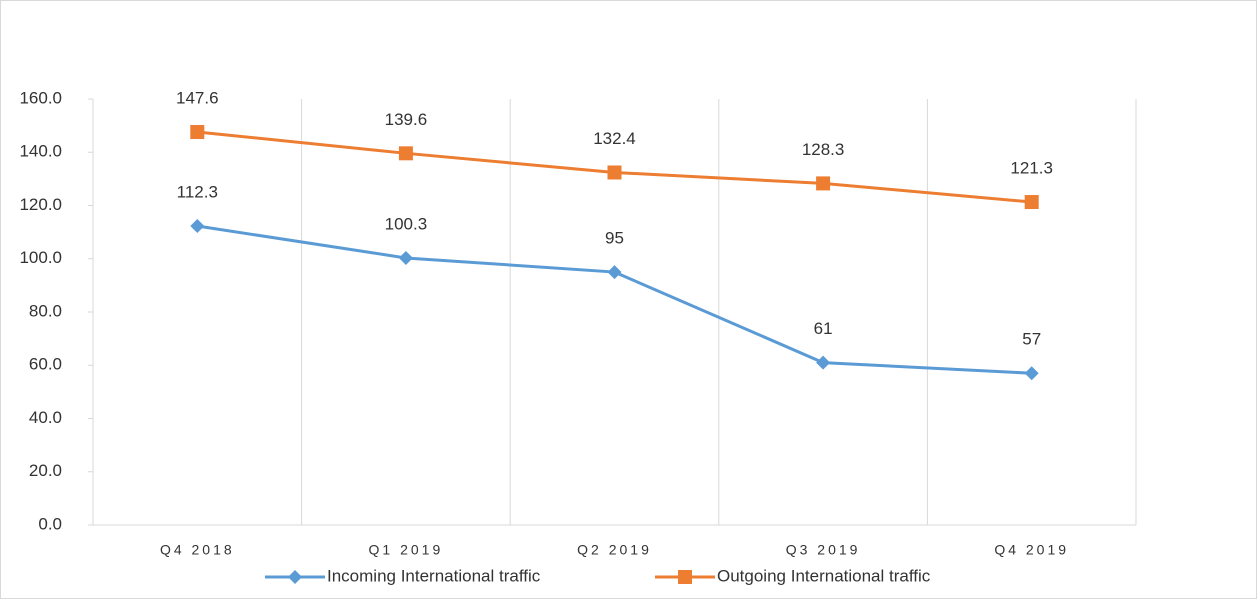  I want to click on data-label: 132.4, so click(614, 138).